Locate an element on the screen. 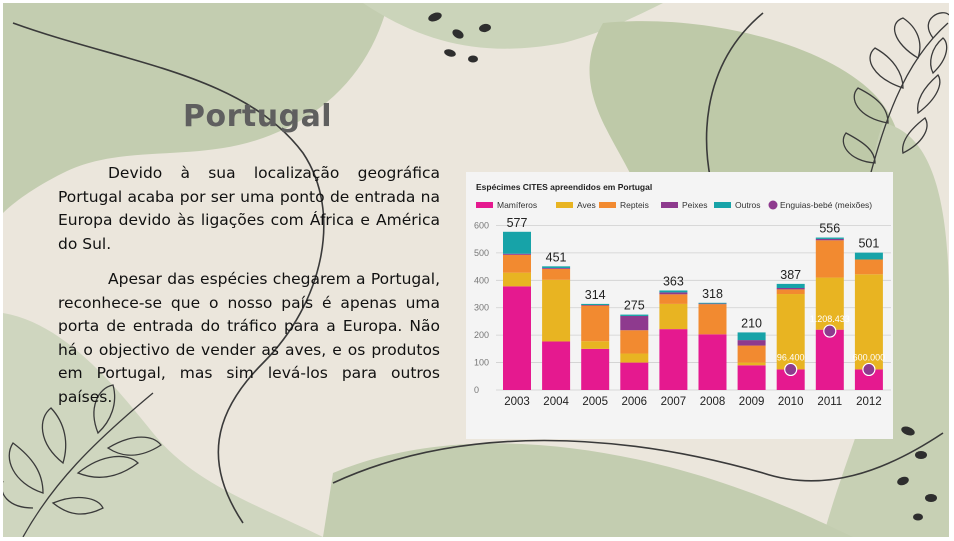 The width and height of the screenshot is (954, 541). x-tick-2012: 2012 is located at coordinates (869, 402).